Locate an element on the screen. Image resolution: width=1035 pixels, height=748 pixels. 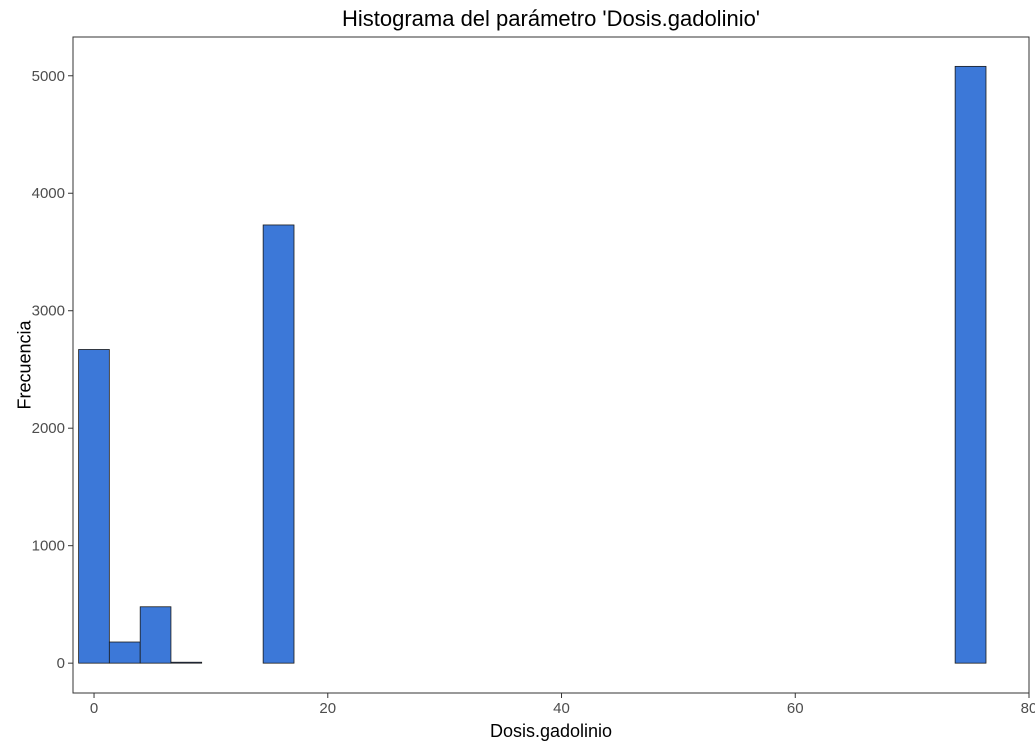
y-axis-title: Frecuencia is located at coordinates (24, 364).